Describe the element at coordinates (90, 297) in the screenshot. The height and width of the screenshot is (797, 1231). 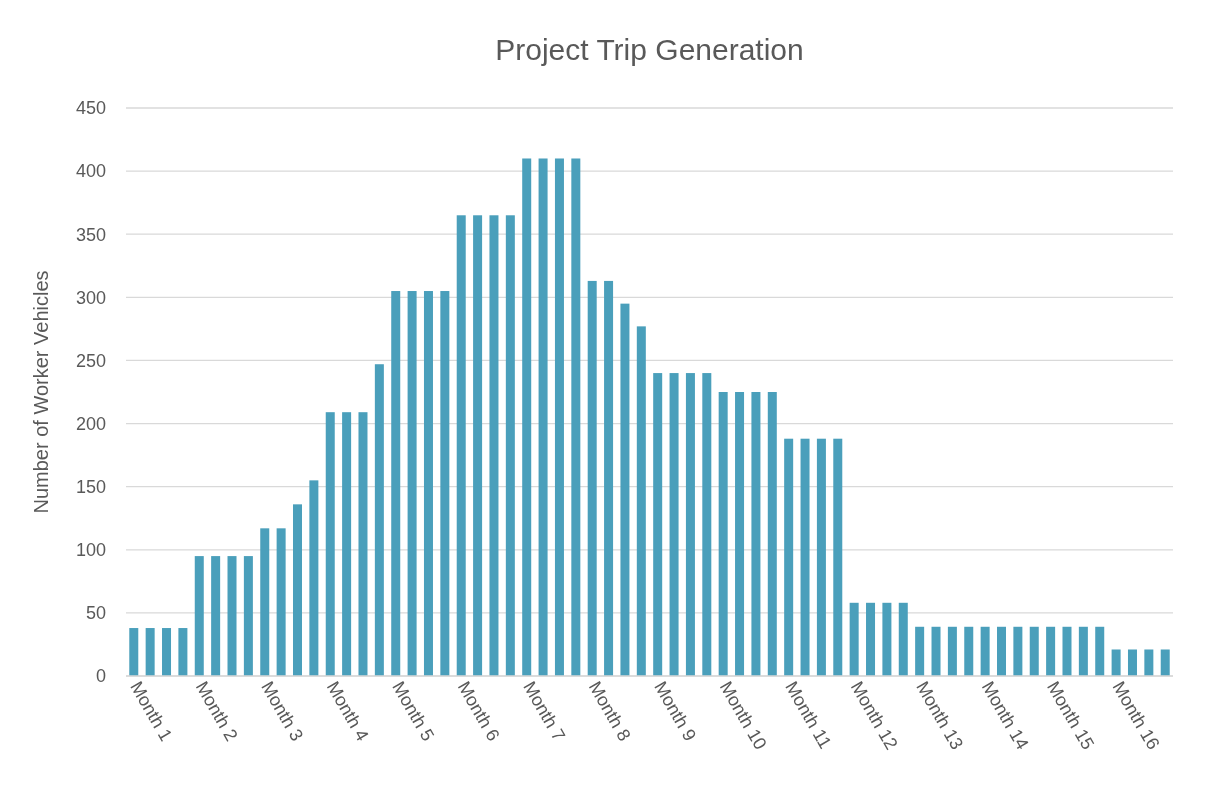
I see `y-tick-label: 300` at that location.